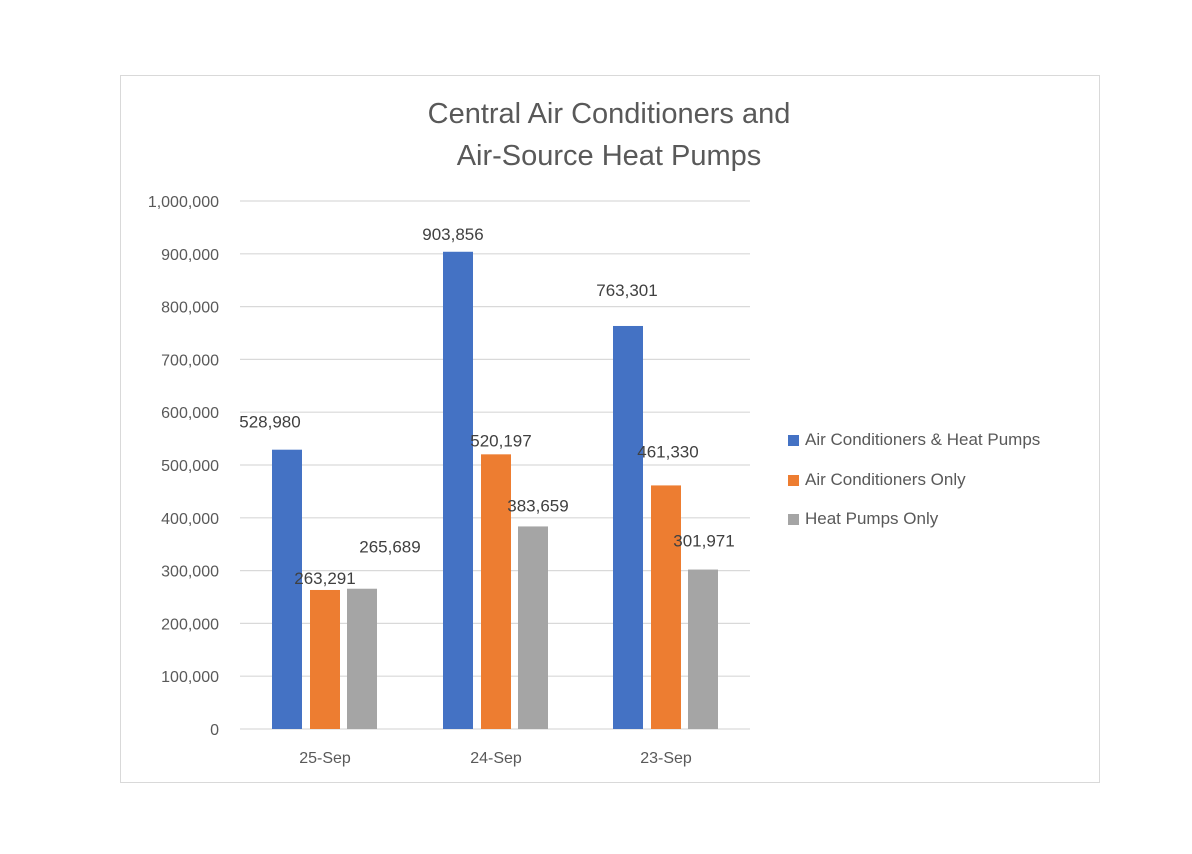 This screenshot has height=854, width=1192. I want to click on y-tick-label: 900,000, so click(190, 255).